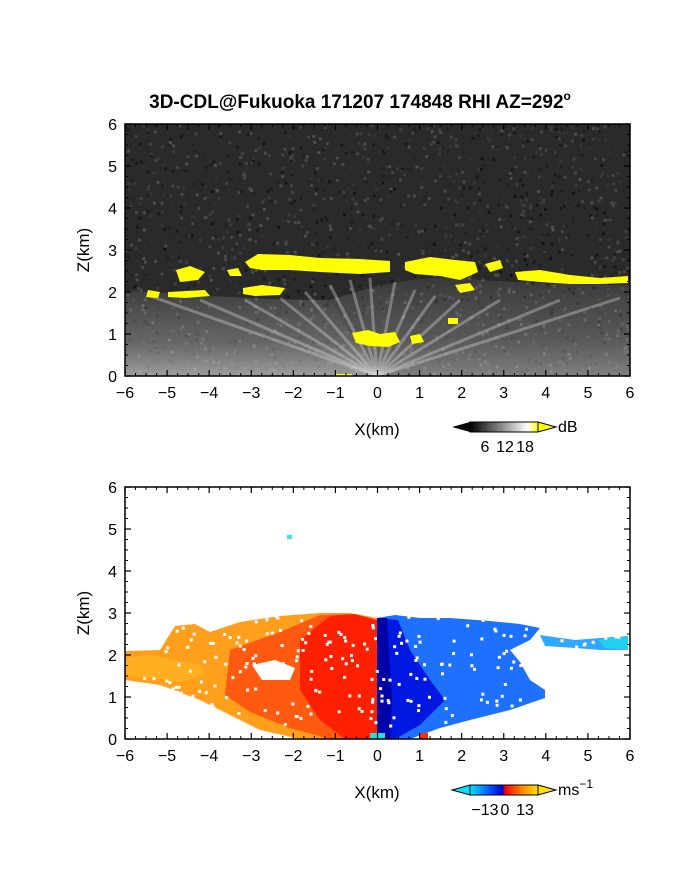 This screenshot has width=680, height=880. I want to click on colorbar-tick-label: 6, so click(485, 447).